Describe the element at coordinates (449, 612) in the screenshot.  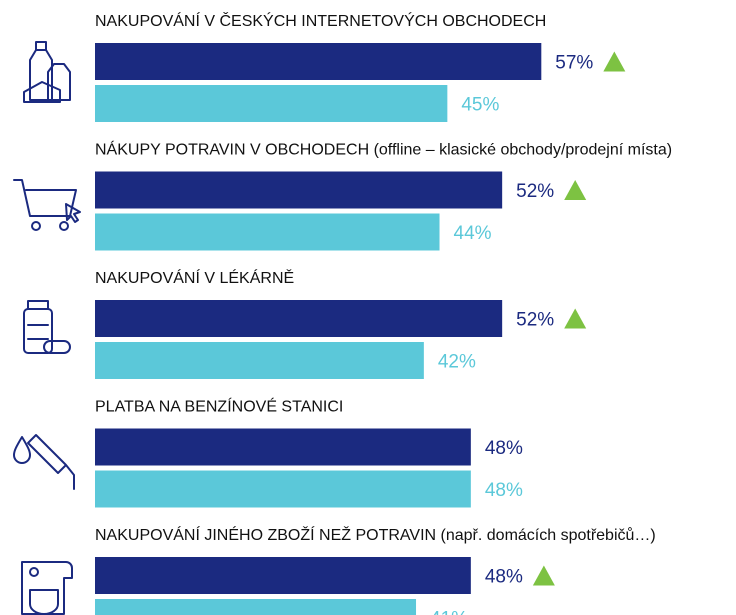
I see `value-label: 41%` at that location.